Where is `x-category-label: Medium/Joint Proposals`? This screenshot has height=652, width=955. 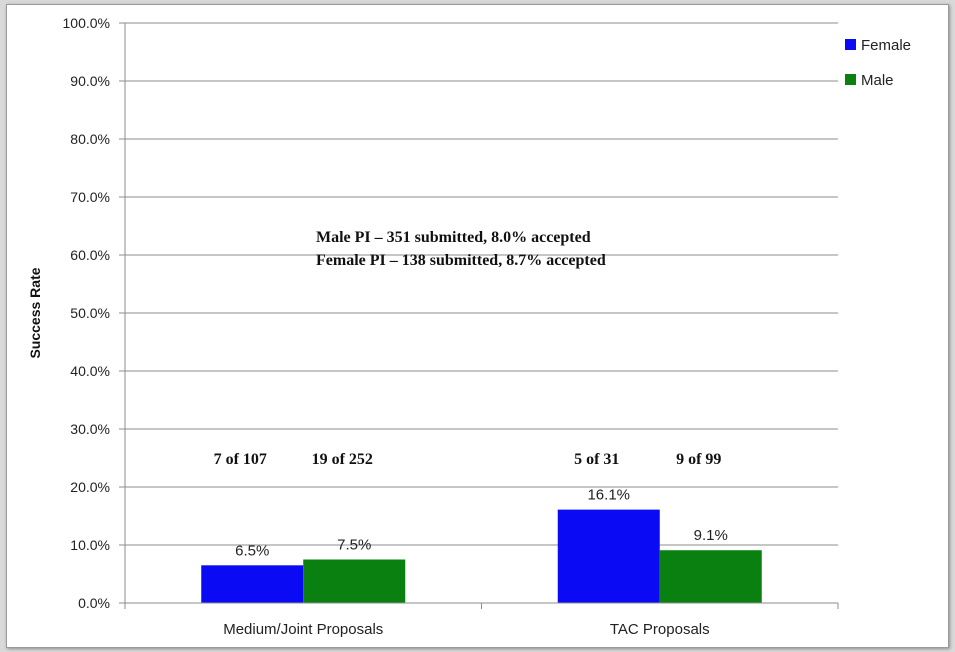 x-category-label: Medium/Joint Proposals is located at coordinates (303, 629).